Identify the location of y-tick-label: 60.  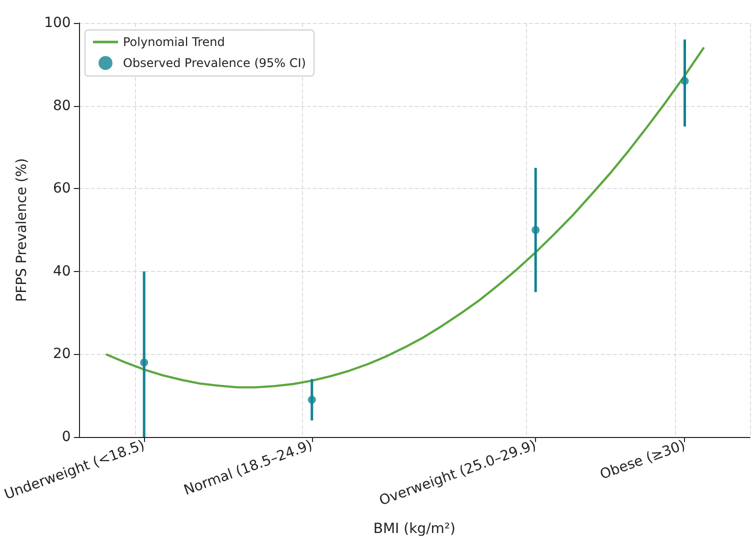
(62, 188).